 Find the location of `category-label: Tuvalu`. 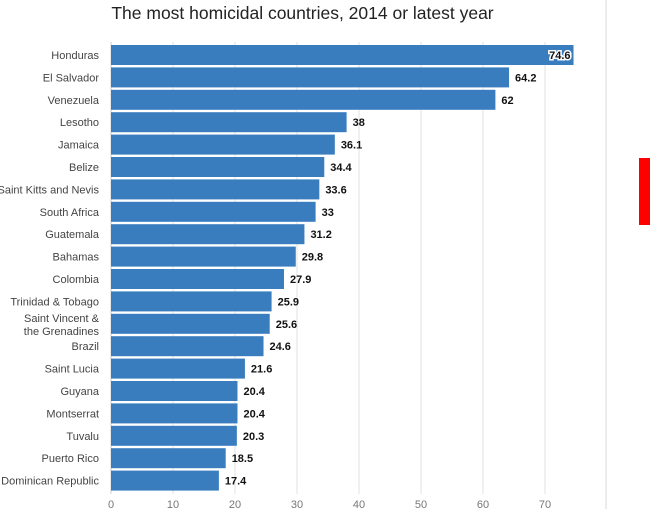

category-label: Tuvalu is located at coordinates (82, 437).